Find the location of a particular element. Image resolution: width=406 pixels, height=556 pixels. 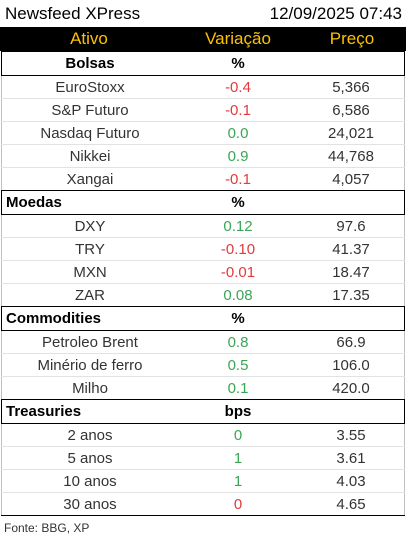

asset-price: 24,021 is located at coordinates (351, 133).